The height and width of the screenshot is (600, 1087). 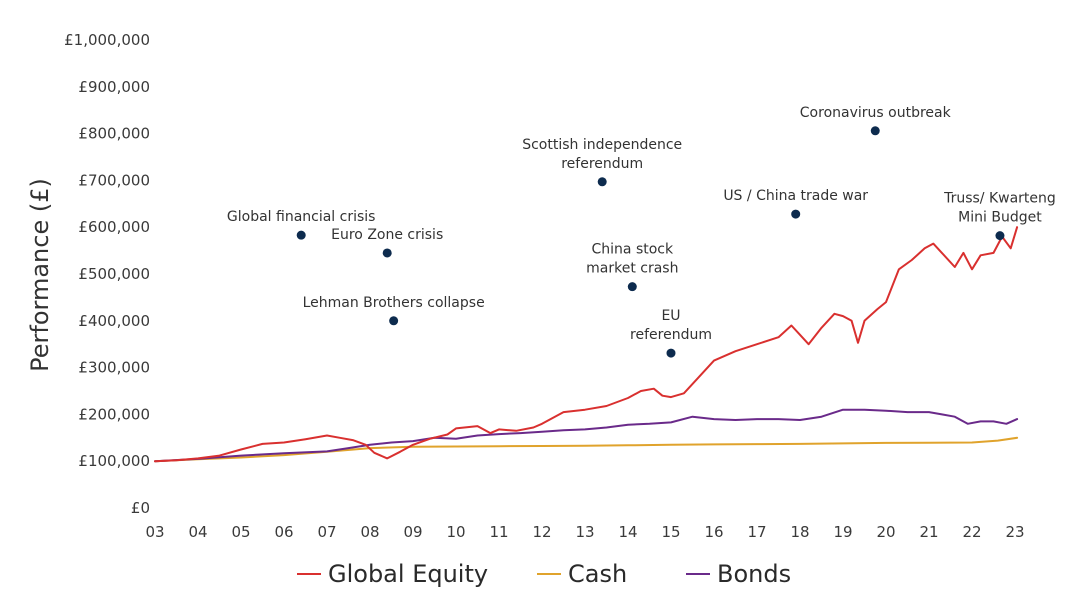 What do you see at coordinates (114, 414) in the screenshot?
I see `y-tick-label: £200,000` at bounding box center [114, 414].